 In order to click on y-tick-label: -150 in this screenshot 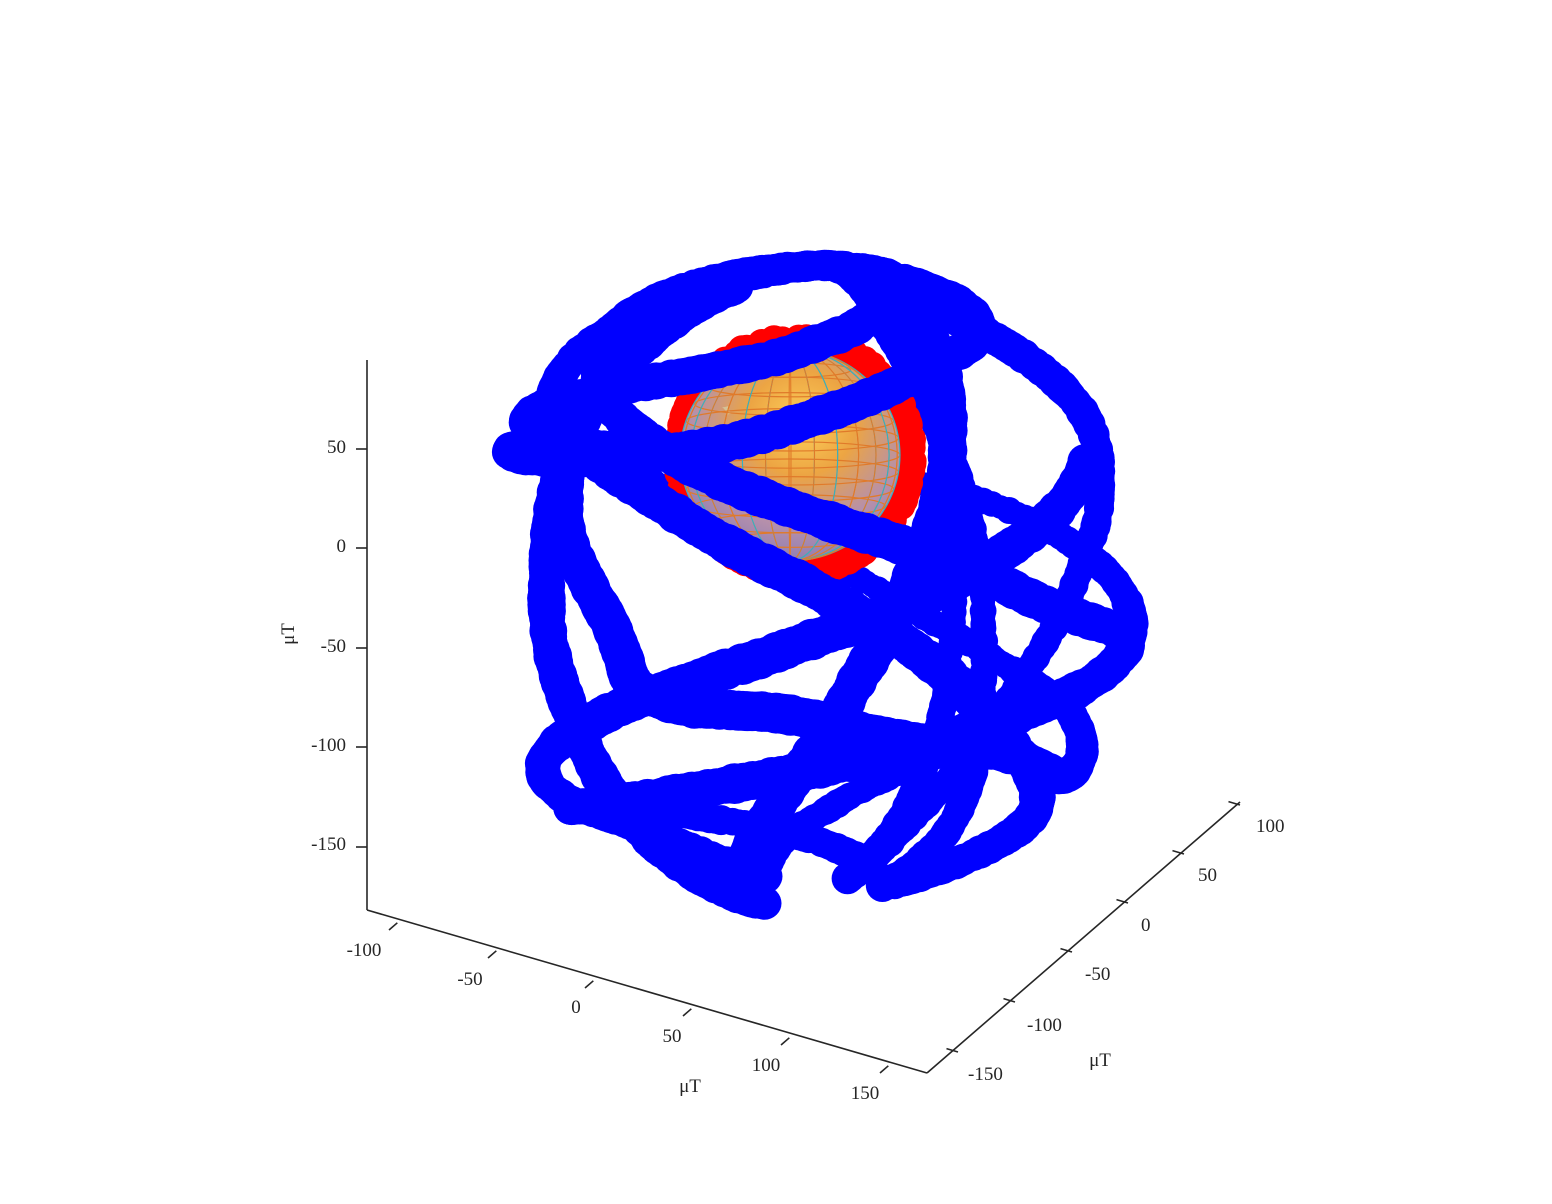, I will do `click(985, 1074)`.